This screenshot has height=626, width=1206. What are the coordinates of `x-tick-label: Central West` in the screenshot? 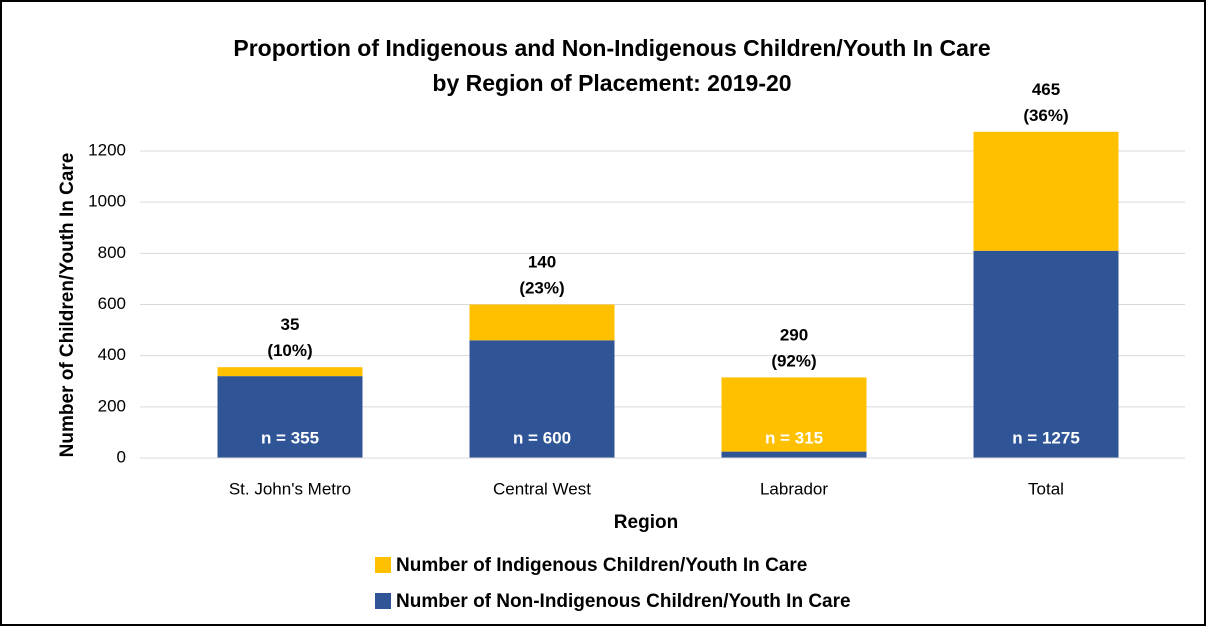 It's located at (542, 488).